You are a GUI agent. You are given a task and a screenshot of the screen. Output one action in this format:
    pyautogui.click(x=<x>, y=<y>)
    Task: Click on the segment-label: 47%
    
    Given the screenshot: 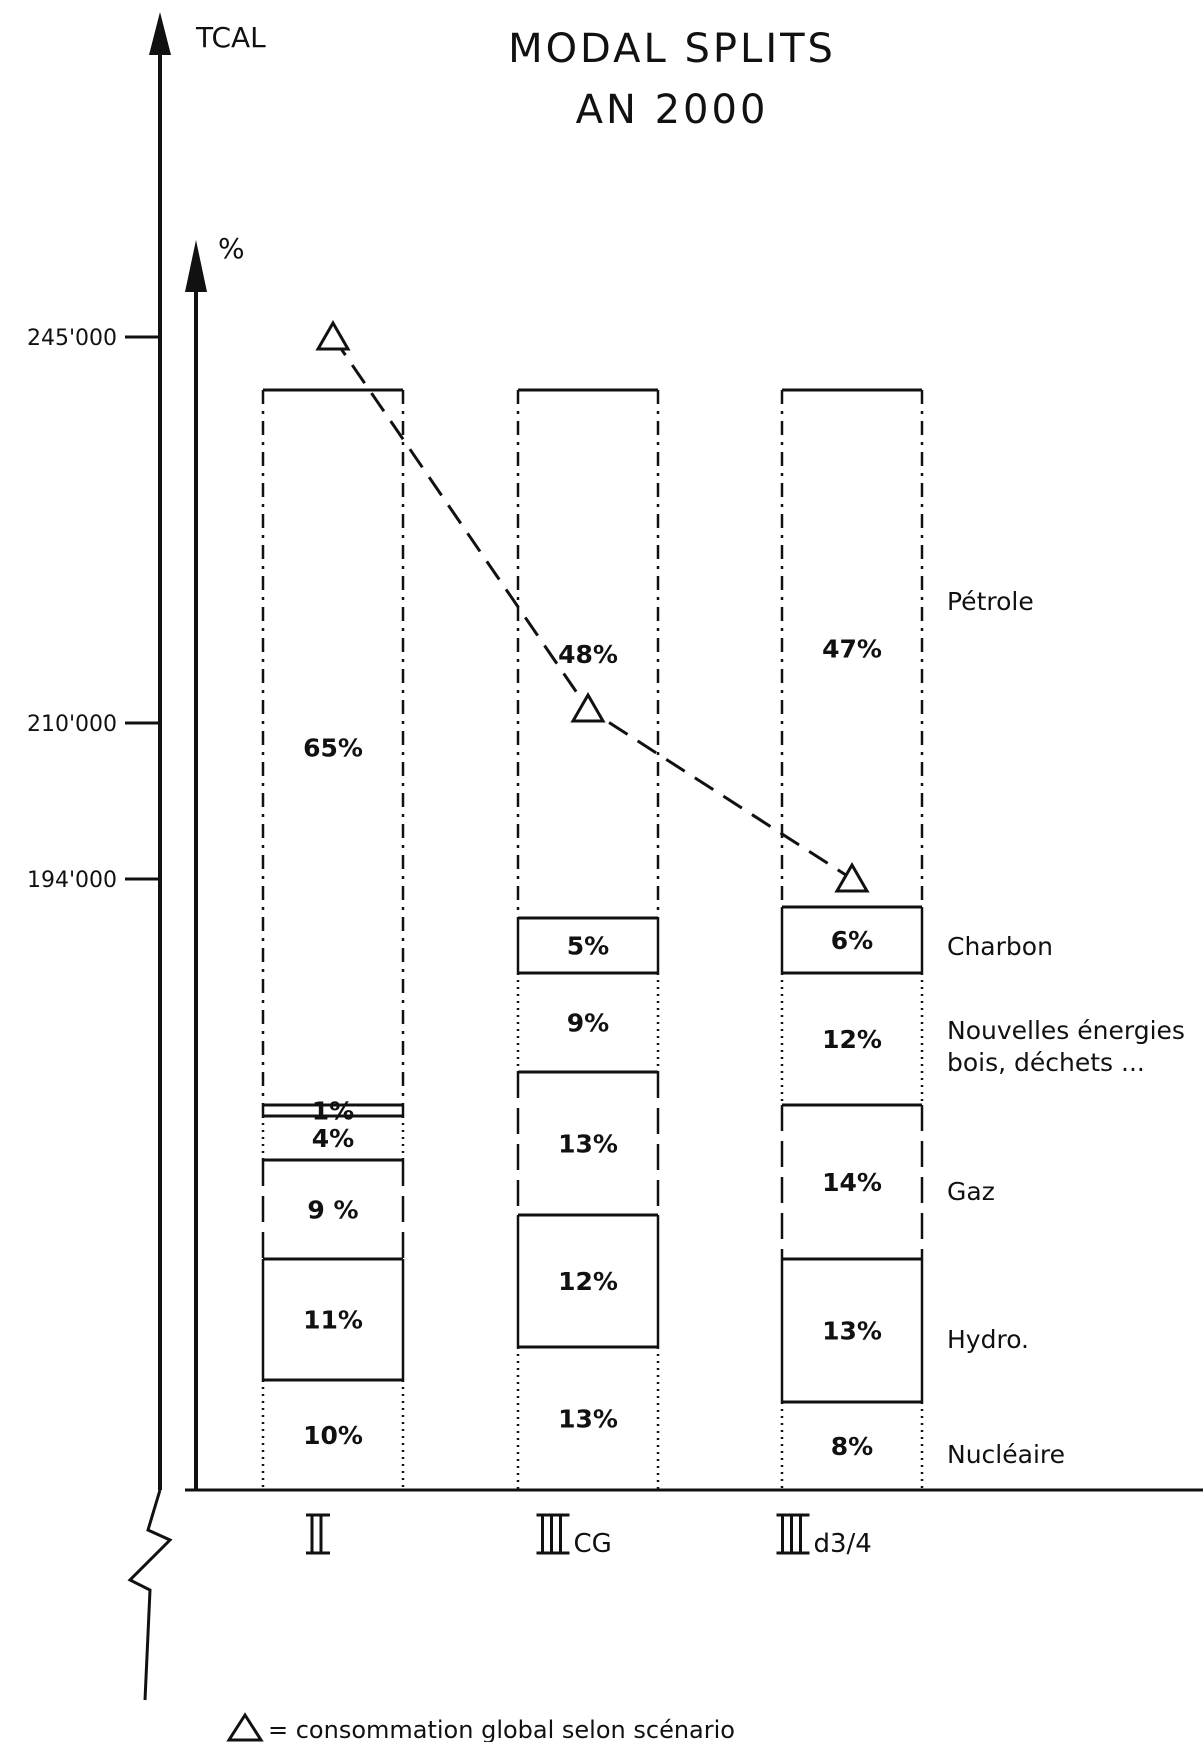 What is the action you would take?
    pyautogui.click(x=852, y=649)
    